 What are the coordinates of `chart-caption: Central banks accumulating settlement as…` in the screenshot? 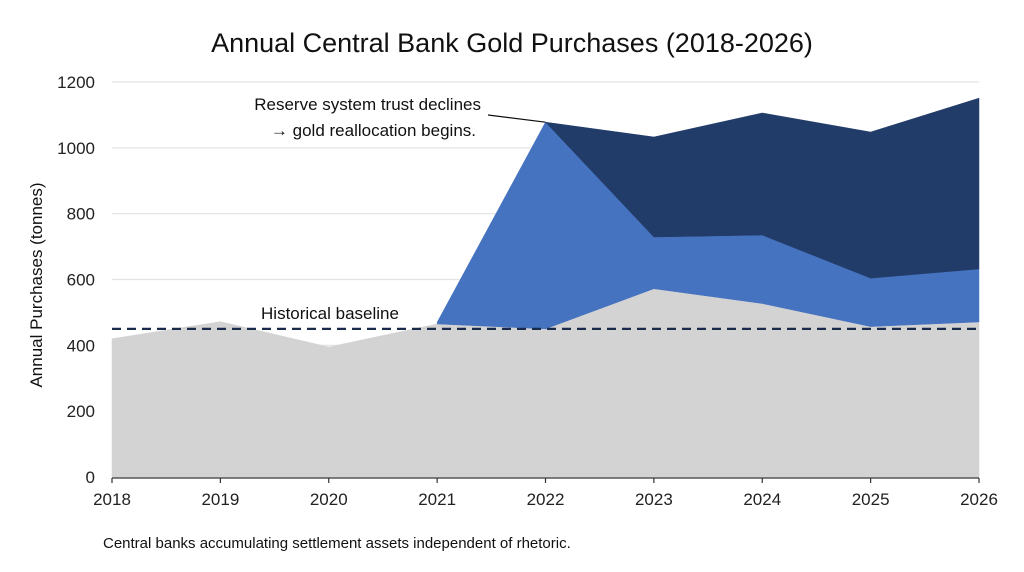 It's located at (337, 543).